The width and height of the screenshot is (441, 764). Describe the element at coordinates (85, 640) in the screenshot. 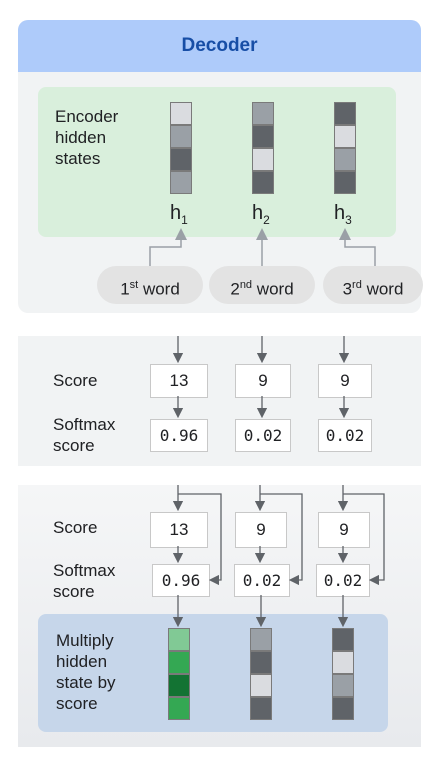

I see `multiply-label-line: Multiply` at that location.